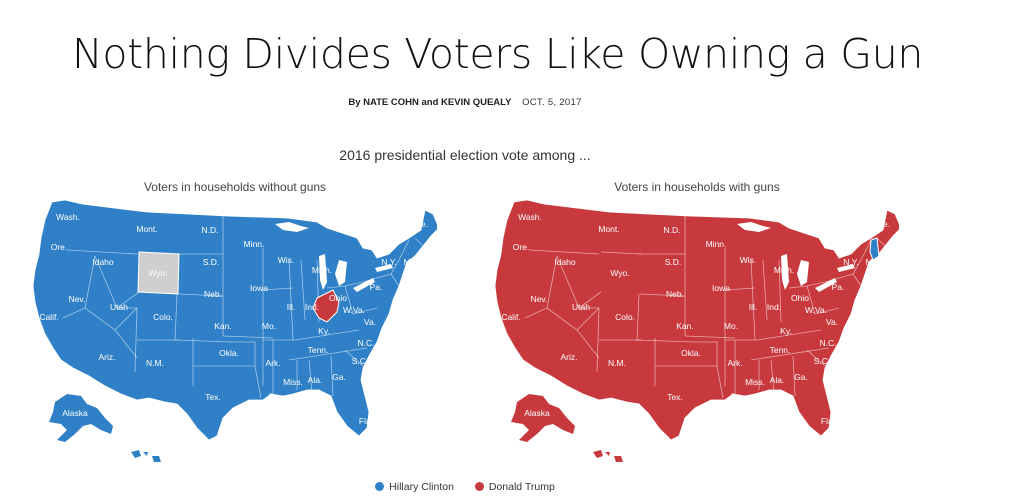  Describe the element at coordinates (521, 487) in the screenshot. I see `legend-label-trump: Donald Trump` at that location.